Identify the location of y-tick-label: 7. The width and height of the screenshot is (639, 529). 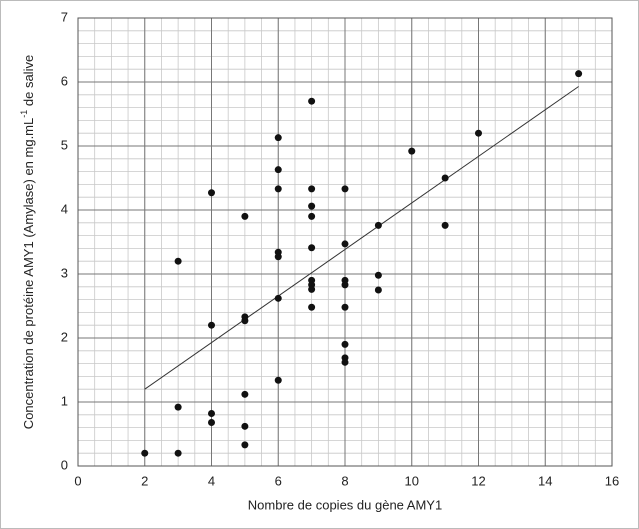
(64, 16).